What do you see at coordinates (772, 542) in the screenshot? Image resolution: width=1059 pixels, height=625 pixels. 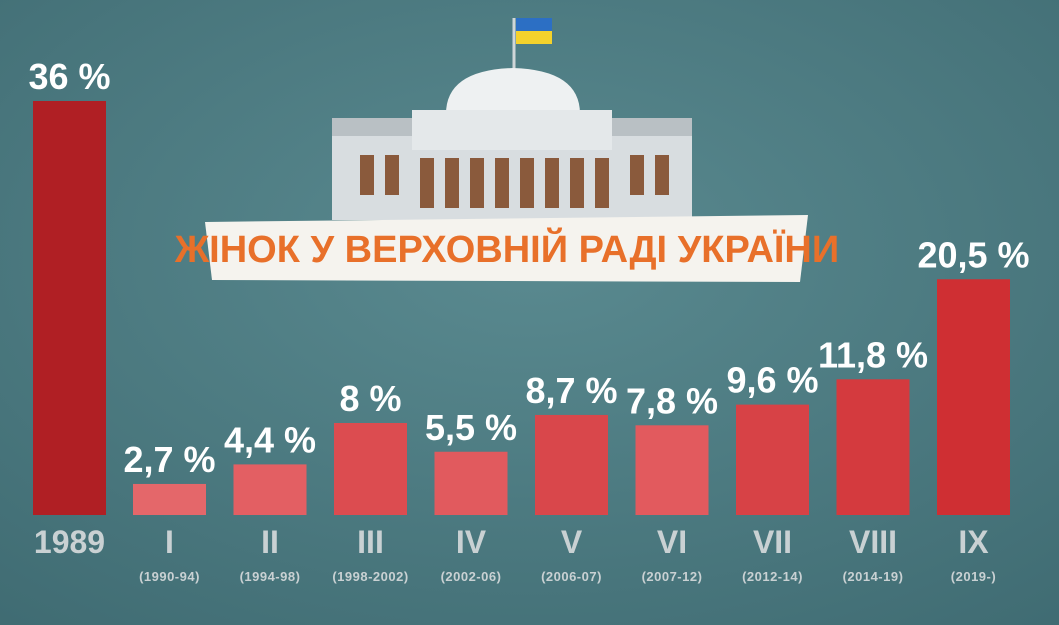 I see `x-tick-label: VII` at bounding box center [772, 542].